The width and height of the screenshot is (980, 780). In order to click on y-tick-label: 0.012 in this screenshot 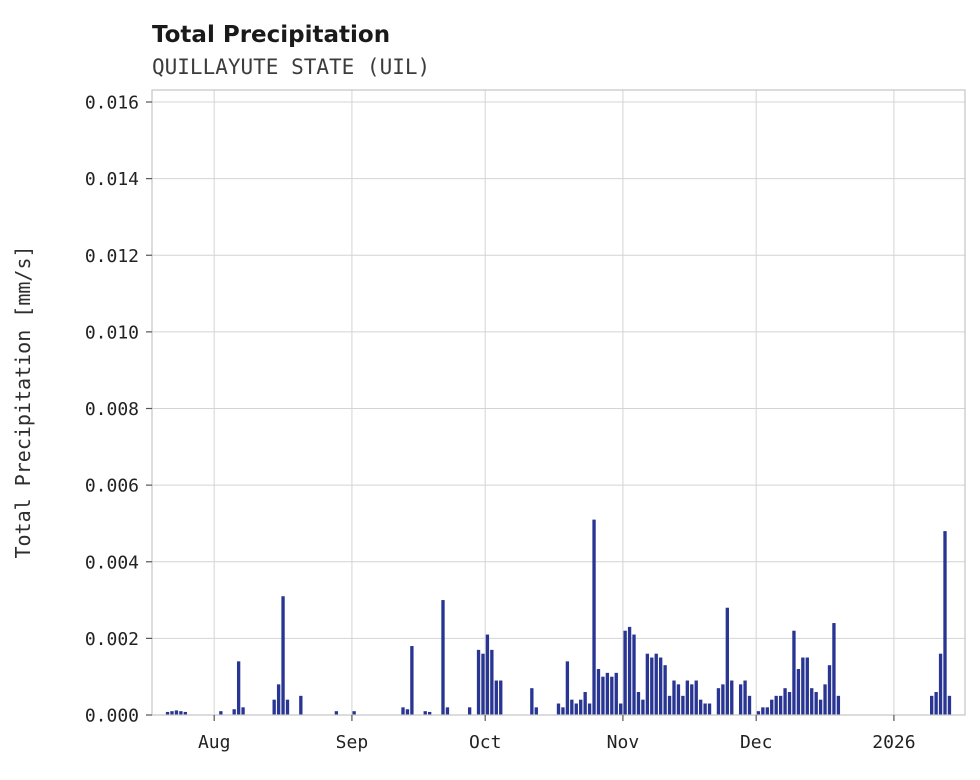, I will do `click(112, 256)`.